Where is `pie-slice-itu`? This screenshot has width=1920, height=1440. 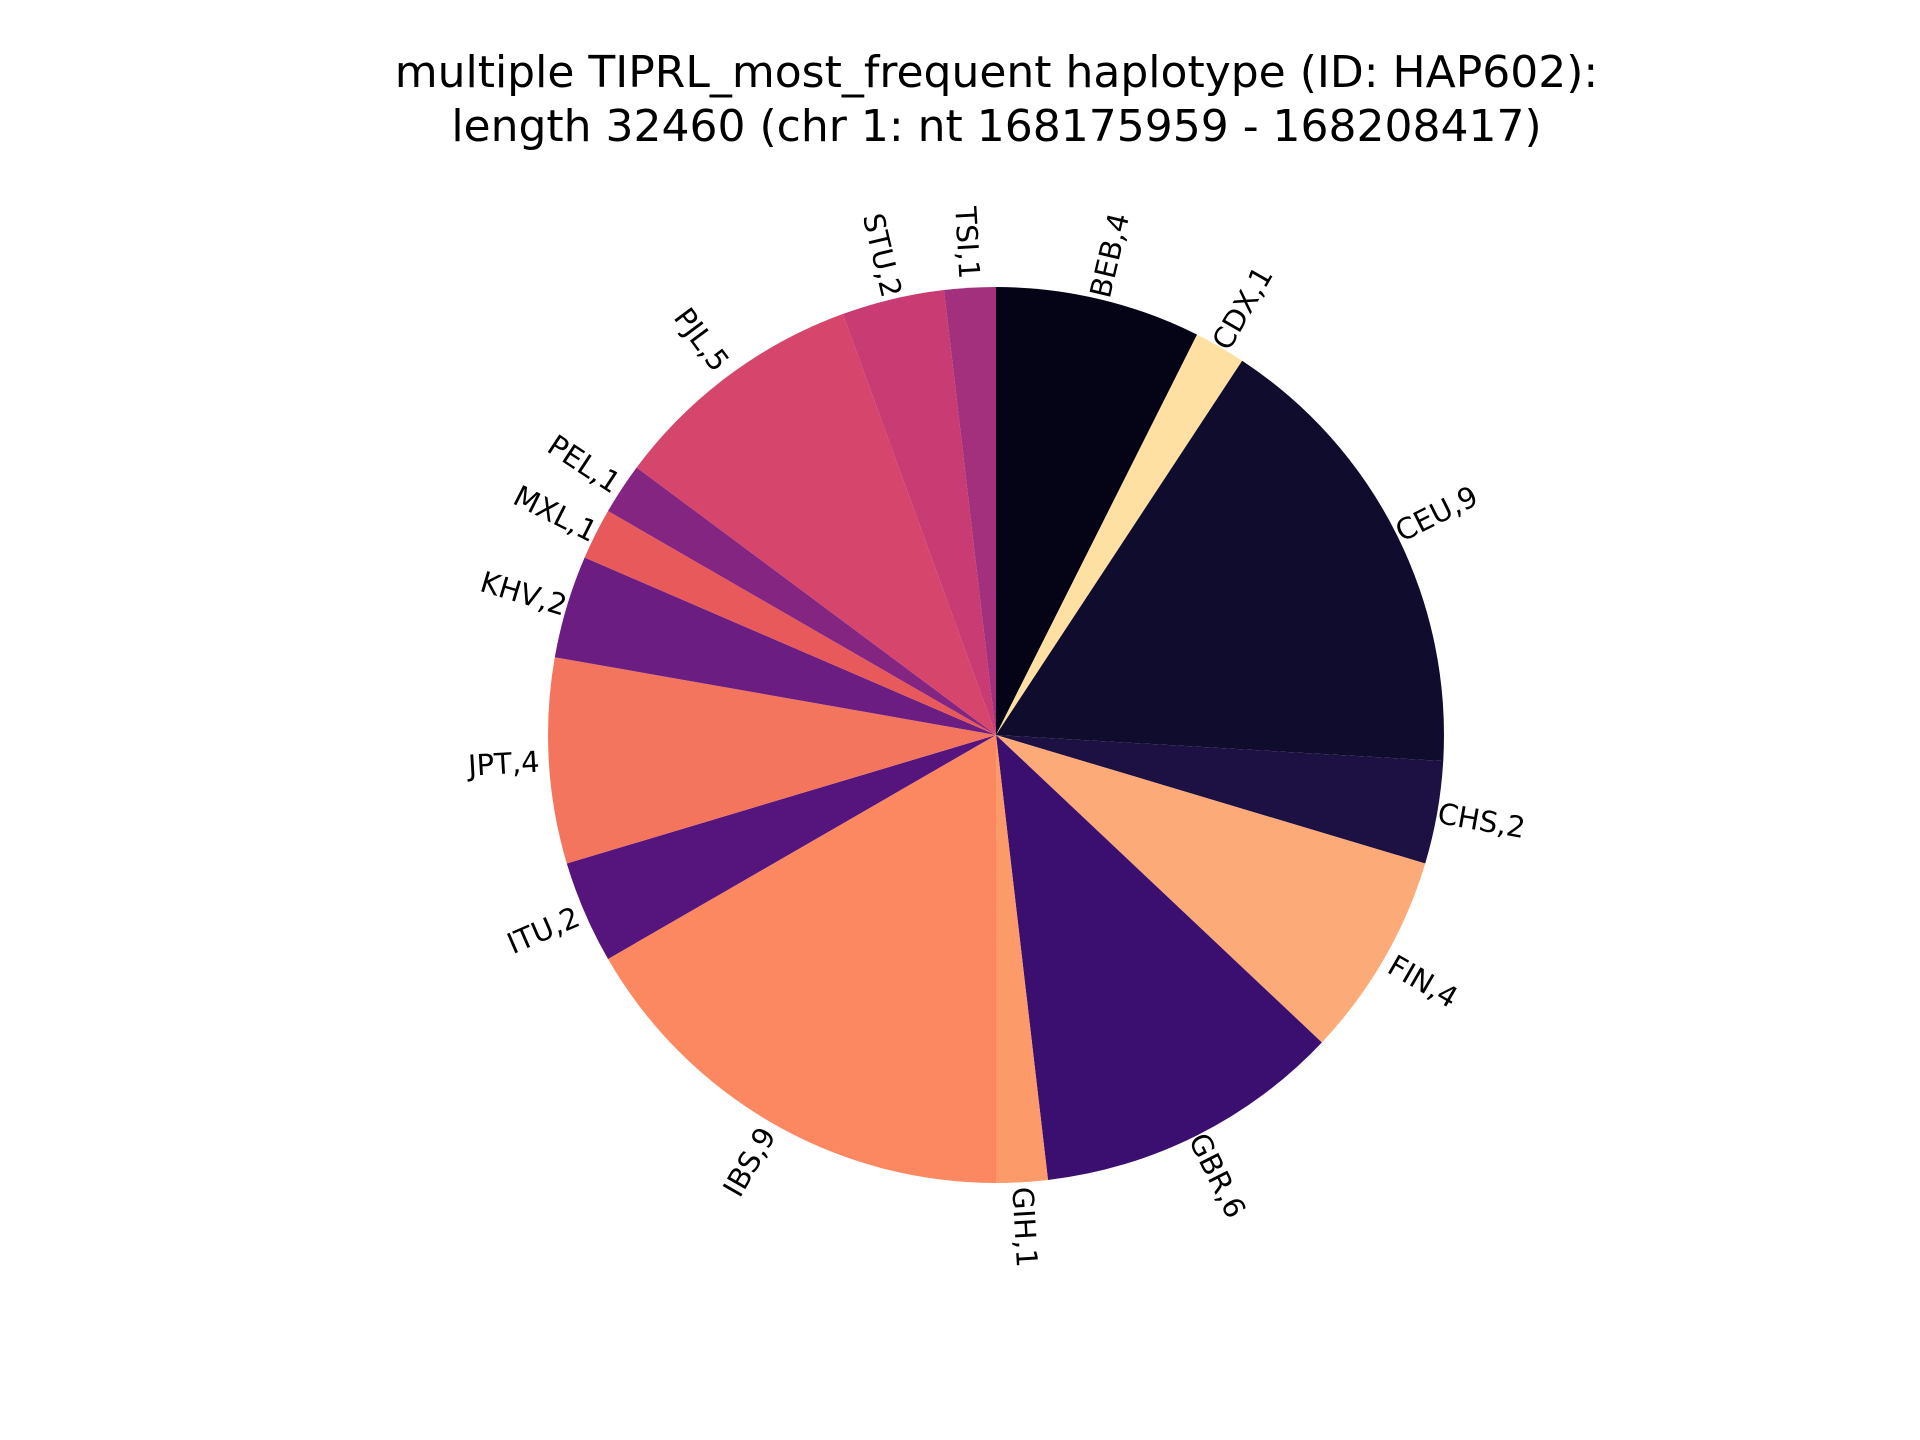
pie-slice-itu is located at coordinates (781, 847).